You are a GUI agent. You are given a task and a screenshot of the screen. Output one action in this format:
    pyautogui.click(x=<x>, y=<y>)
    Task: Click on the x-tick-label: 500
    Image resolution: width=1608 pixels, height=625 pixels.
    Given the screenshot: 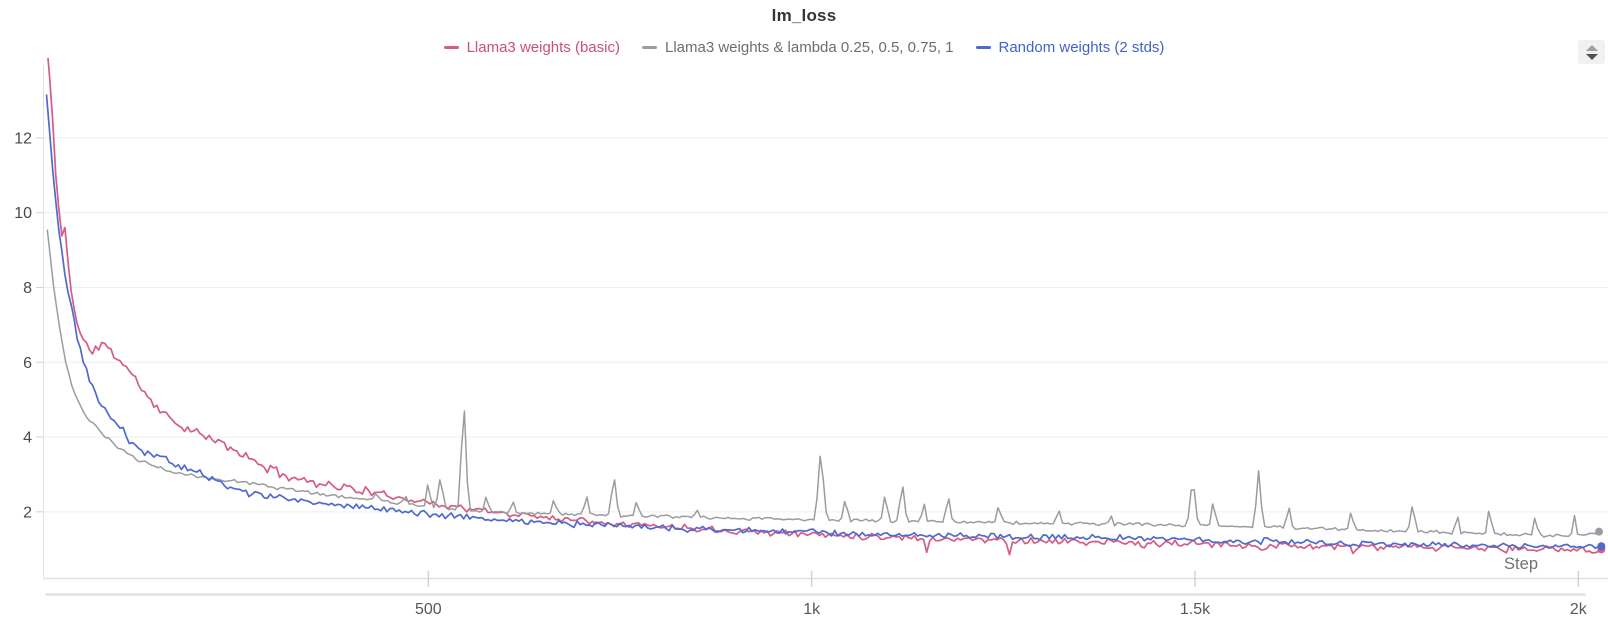 What is the action you would take?
    pyautogui.click(x=428, y=609)
    